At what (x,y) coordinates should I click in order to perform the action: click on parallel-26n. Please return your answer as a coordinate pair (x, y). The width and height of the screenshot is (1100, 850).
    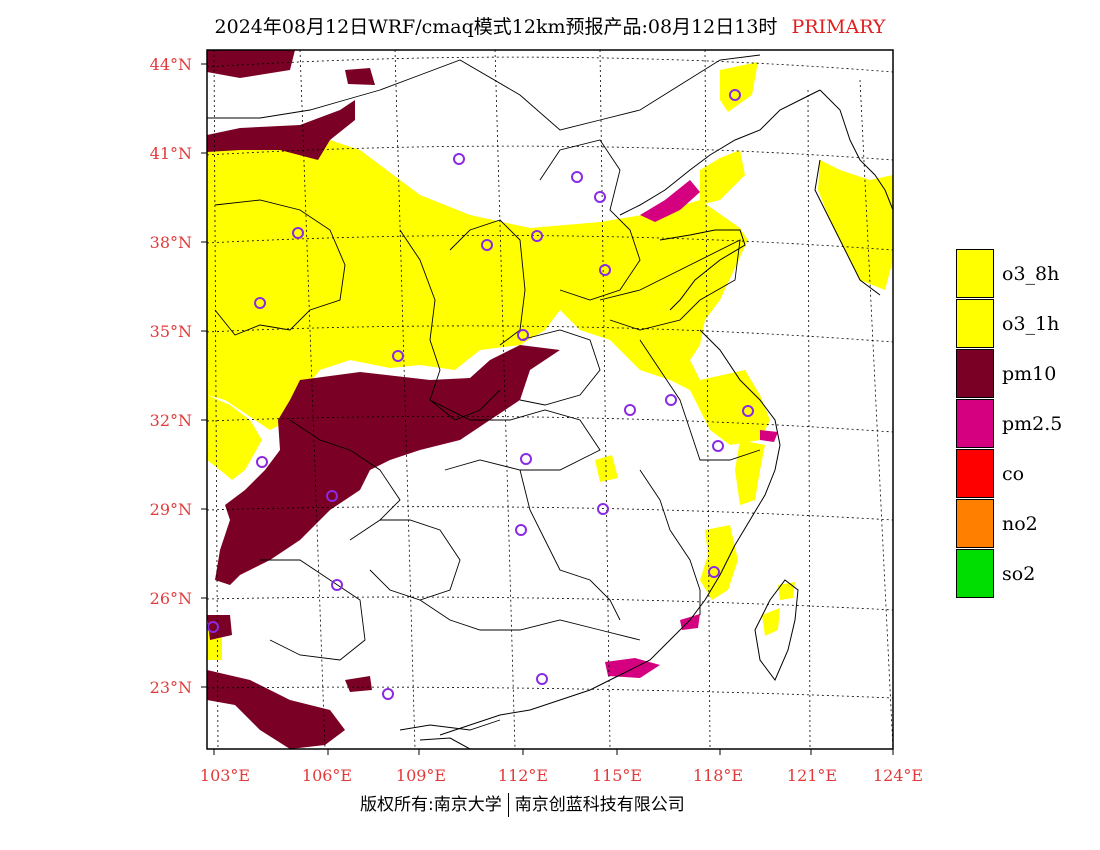
    Looking at the image, I should click on (550, 603).